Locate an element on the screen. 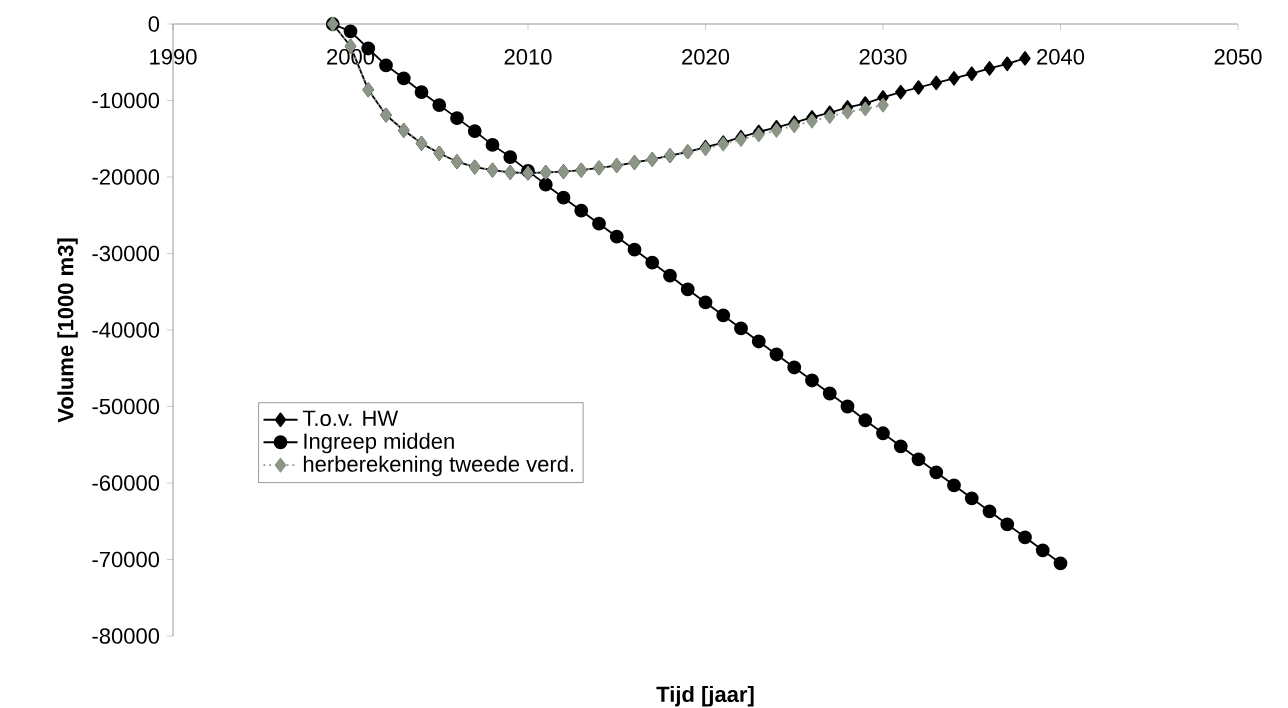  y-tick-label: -30000 is located at coordinates (126, 253).